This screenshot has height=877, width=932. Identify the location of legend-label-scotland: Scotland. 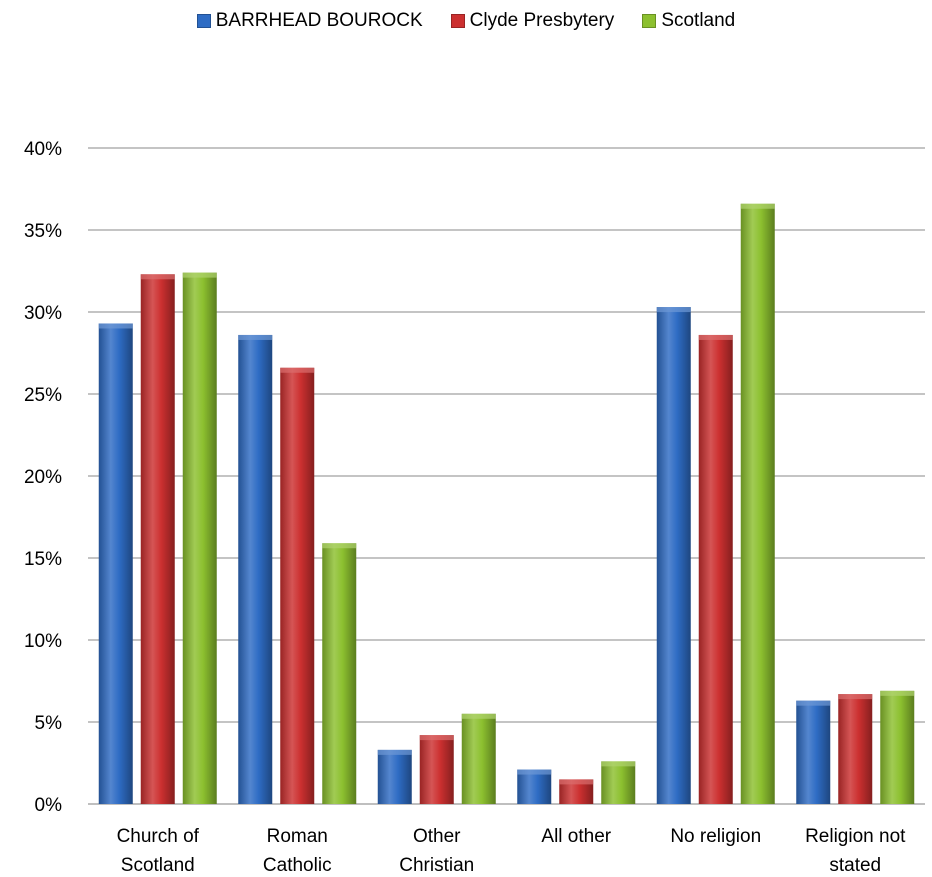
(698, 20).